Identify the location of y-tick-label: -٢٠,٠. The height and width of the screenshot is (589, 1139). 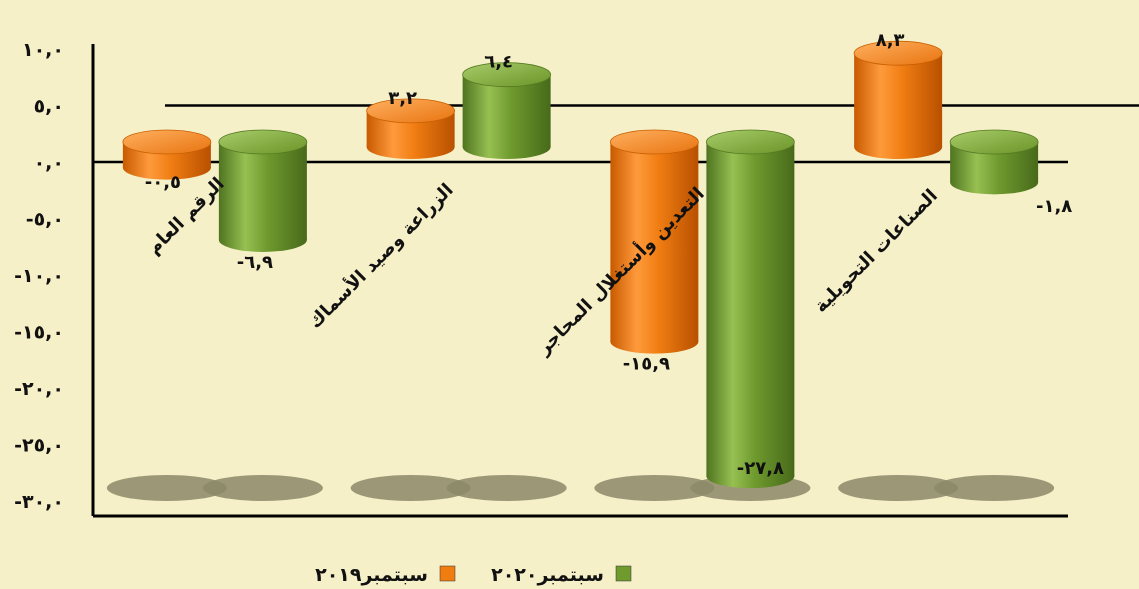
(39, 389).